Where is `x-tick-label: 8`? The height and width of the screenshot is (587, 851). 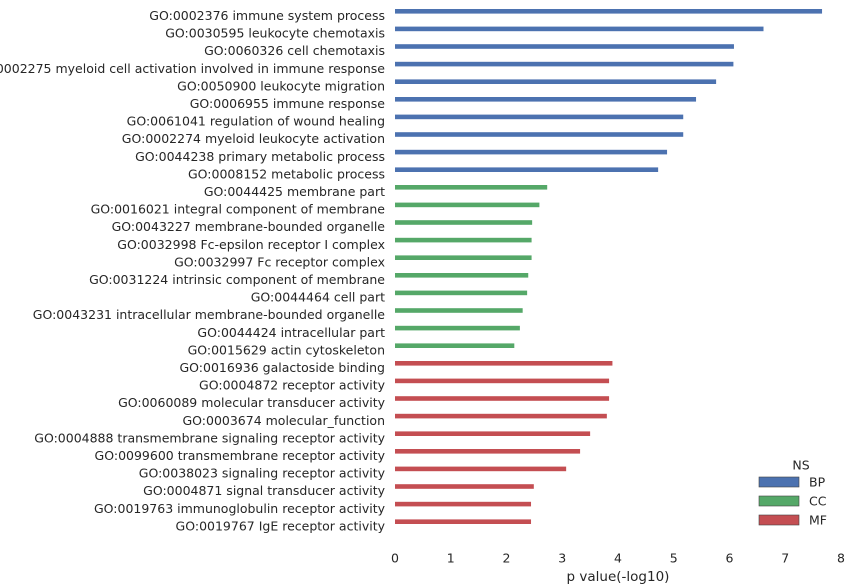
x-tick-label: 8 is located at coordinates (841, 558).